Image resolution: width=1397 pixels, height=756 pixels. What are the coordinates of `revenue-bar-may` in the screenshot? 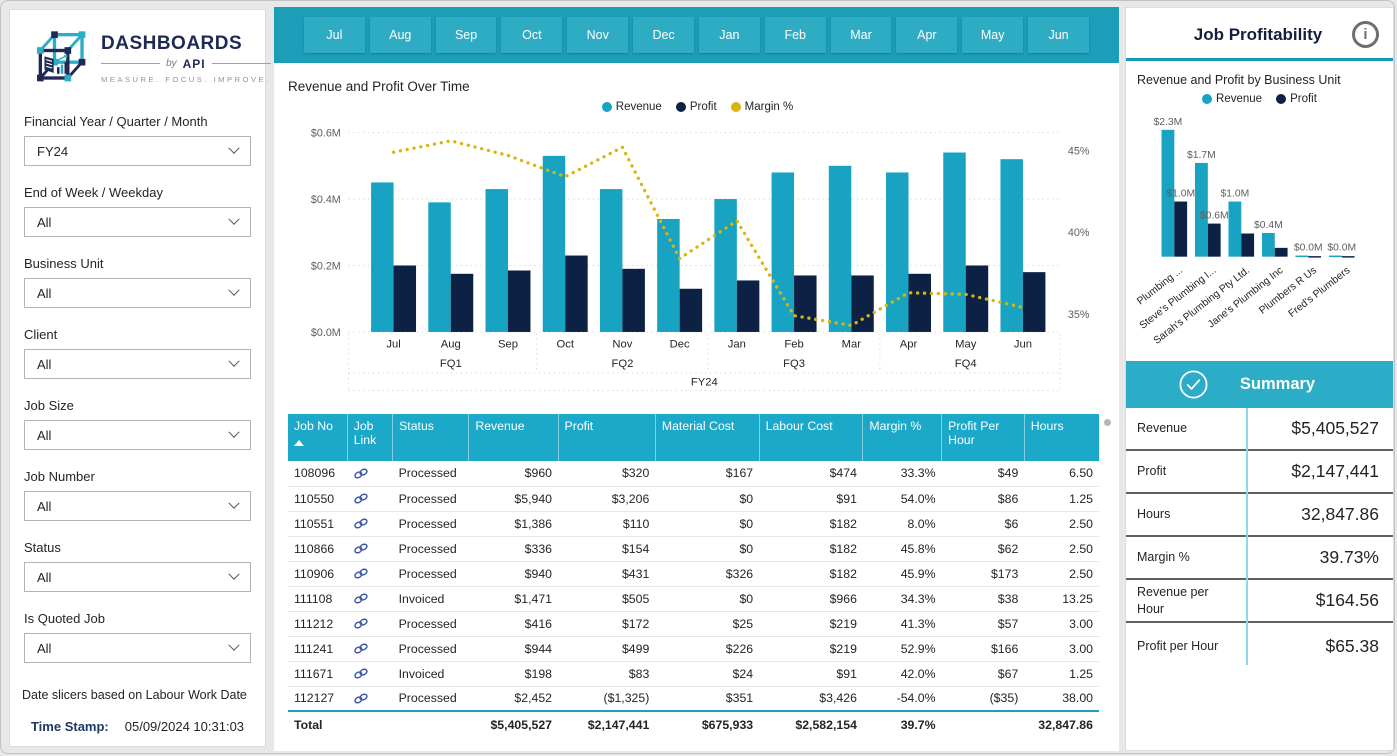 It's located at (954, 242).